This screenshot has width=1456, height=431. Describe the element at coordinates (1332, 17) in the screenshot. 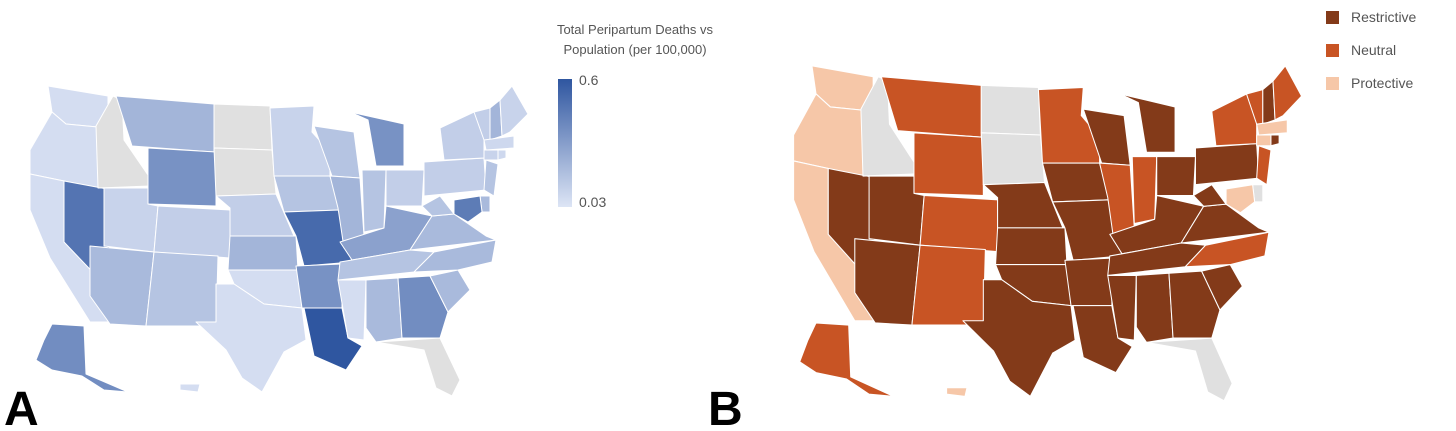

I see `legend-swatch-restrictive` at that location.